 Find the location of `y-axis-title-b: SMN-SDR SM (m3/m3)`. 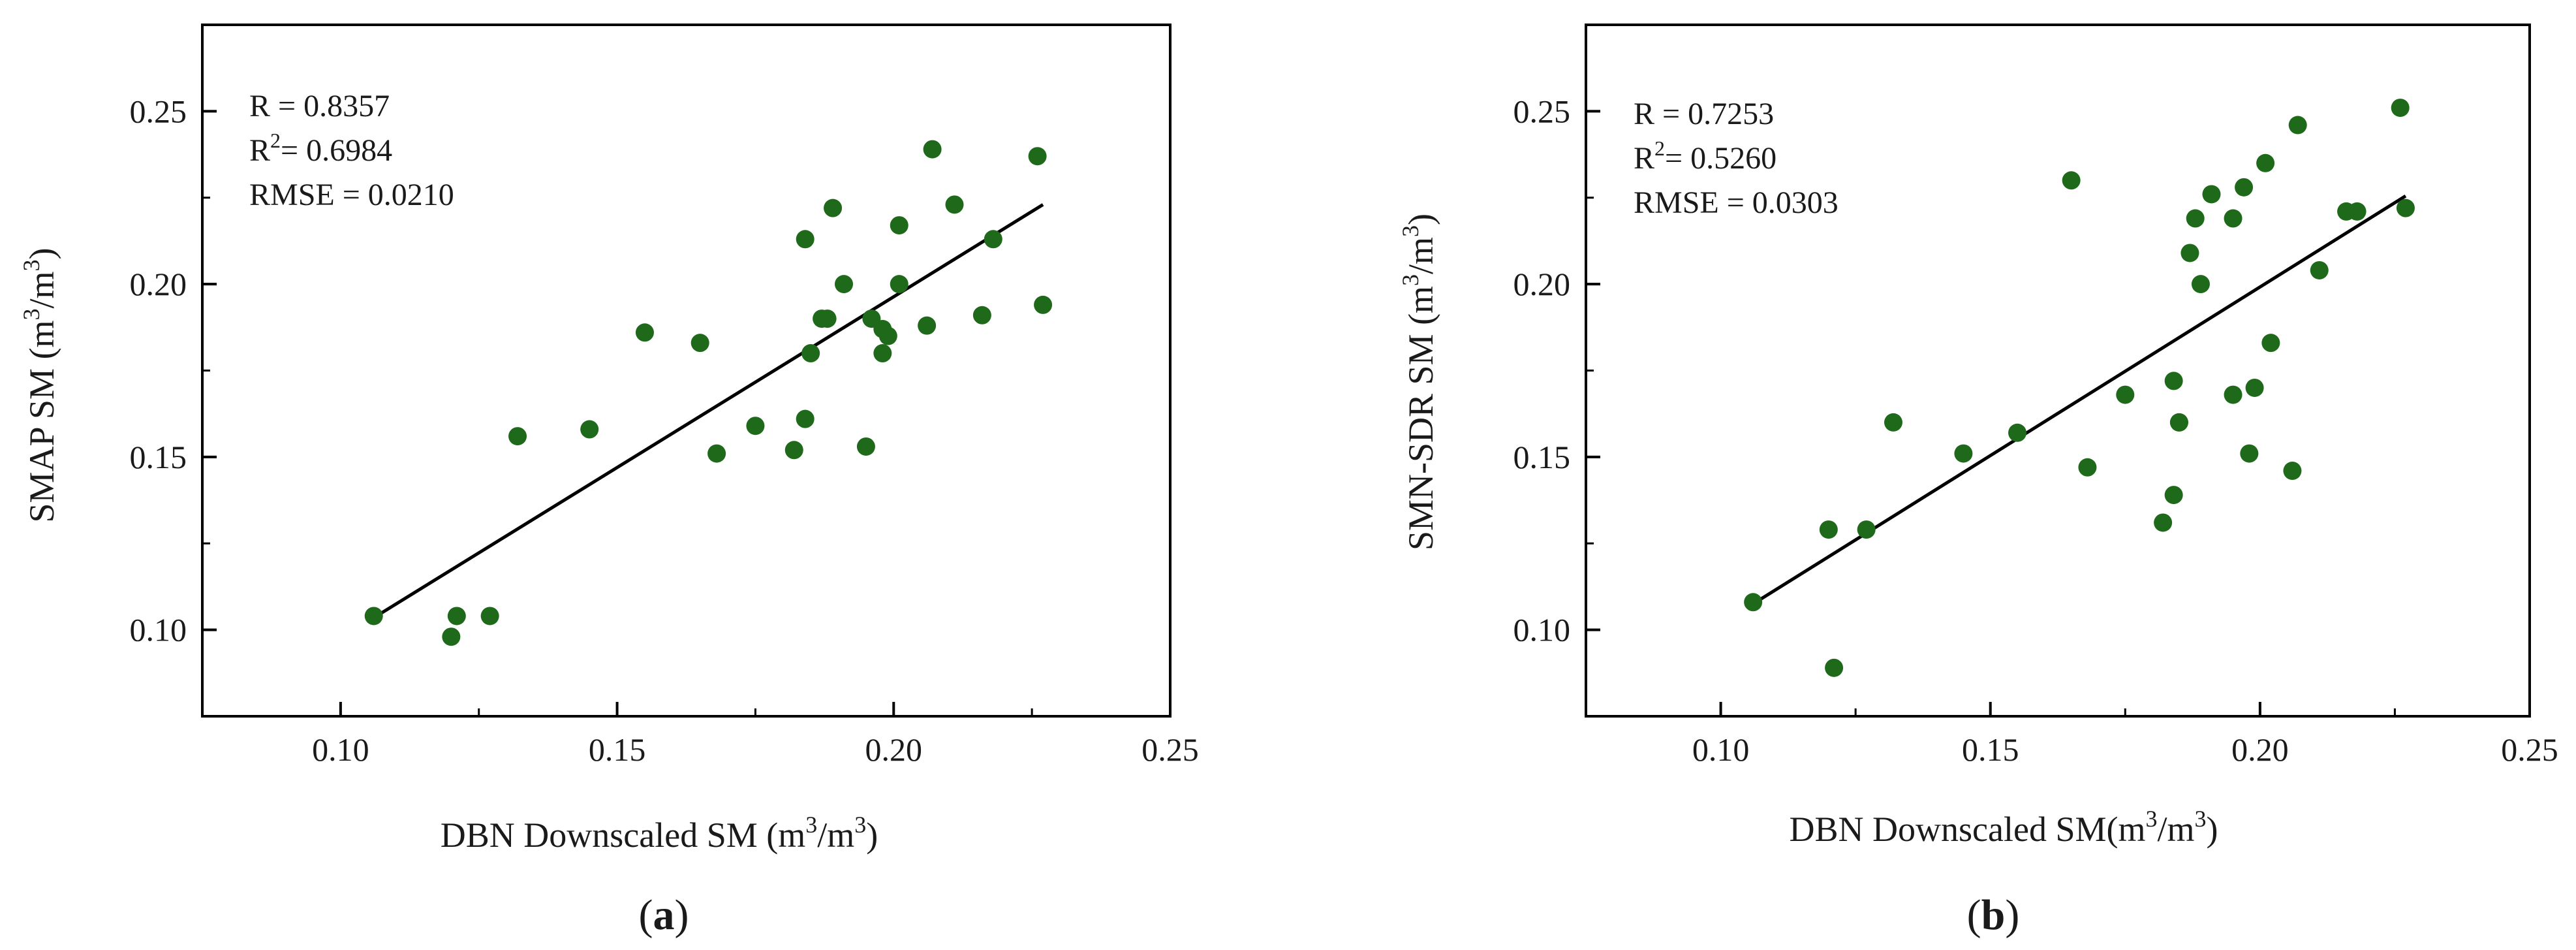

y-axis-title-b: SMN-SDR SM (m3/m3) is located at coordinates (1419, 382).